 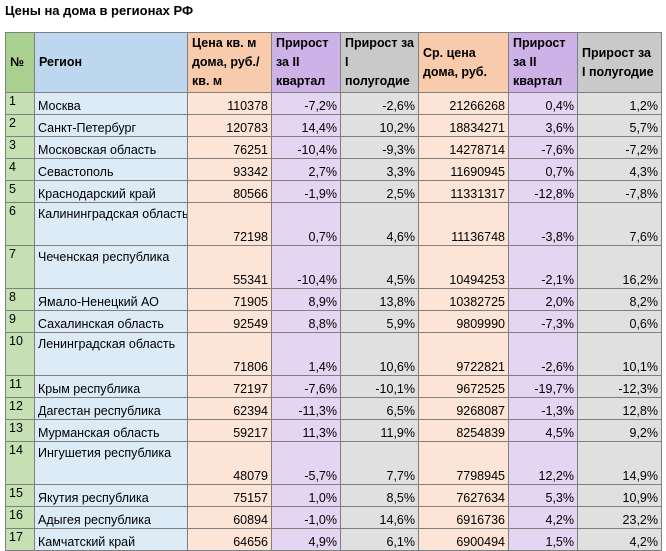 I want to click on cell-price-sqm-q2: 2,7%, so click(x=306, y=169).